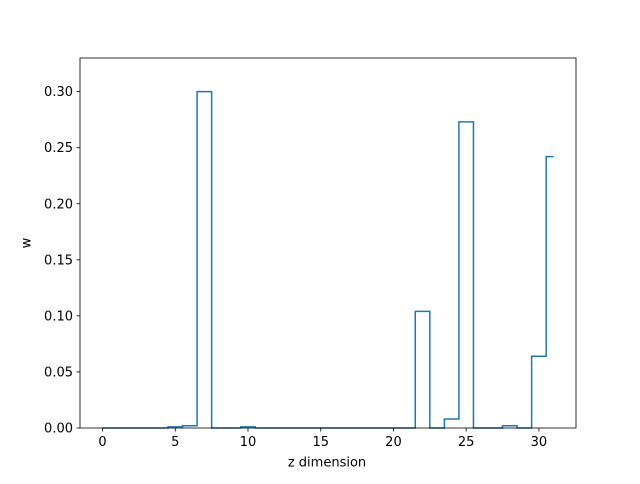 The width and height of the screenshot is (640, 484). What do you see at coordinates (393, 442) in the screenshot?
I see `x-tick-label: 20` at bounding box center [393, 442].